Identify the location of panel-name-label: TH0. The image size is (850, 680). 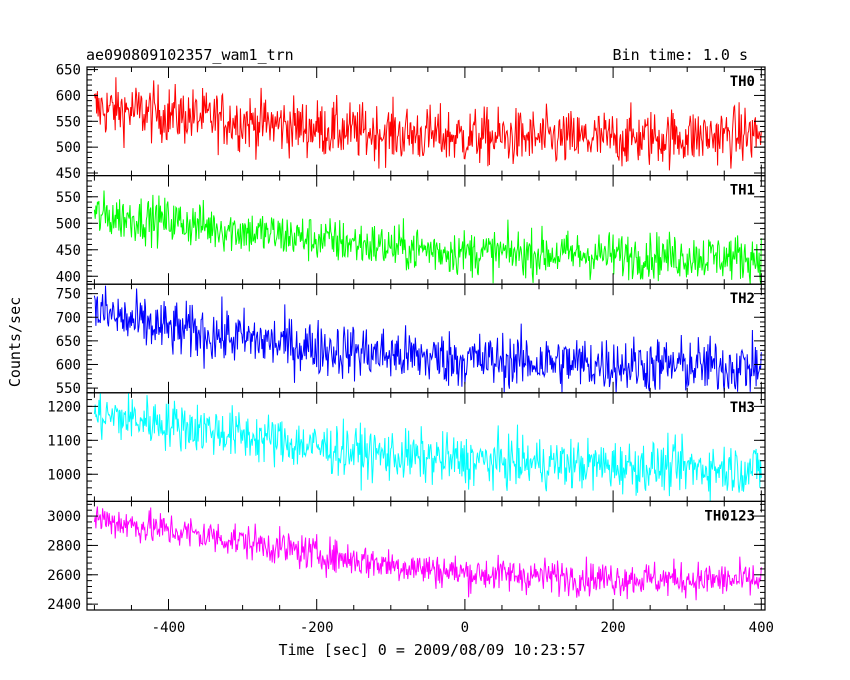
(742, 82).